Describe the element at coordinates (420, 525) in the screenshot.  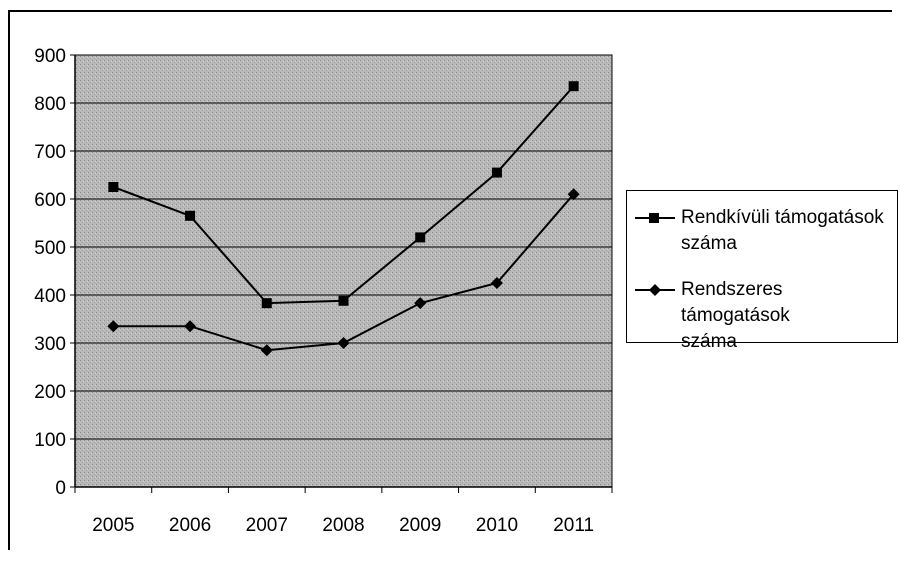
I see `x-tick-label: 2009` at that location.